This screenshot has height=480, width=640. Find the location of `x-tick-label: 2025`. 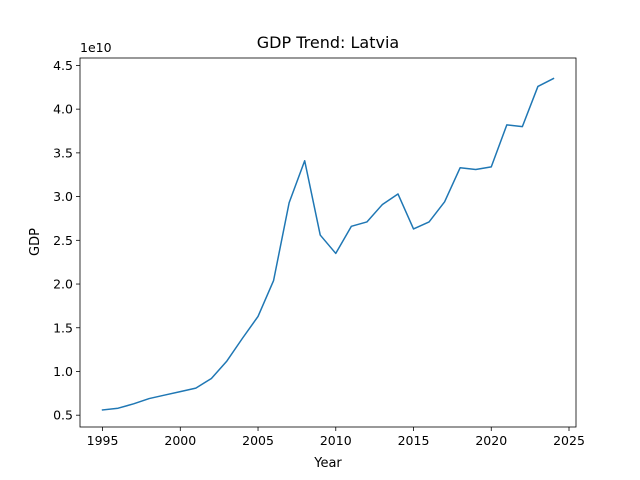

x-tick-label: 2025 is located at coordinates (569, 440).